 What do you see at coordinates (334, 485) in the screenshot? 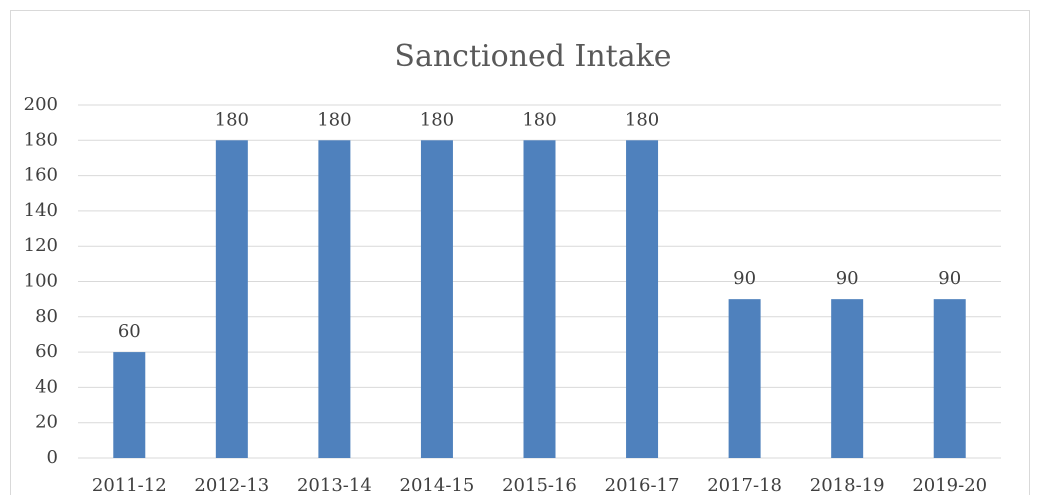
I see `x-tick-label: 2013-14` at bounding box center [334, 485].